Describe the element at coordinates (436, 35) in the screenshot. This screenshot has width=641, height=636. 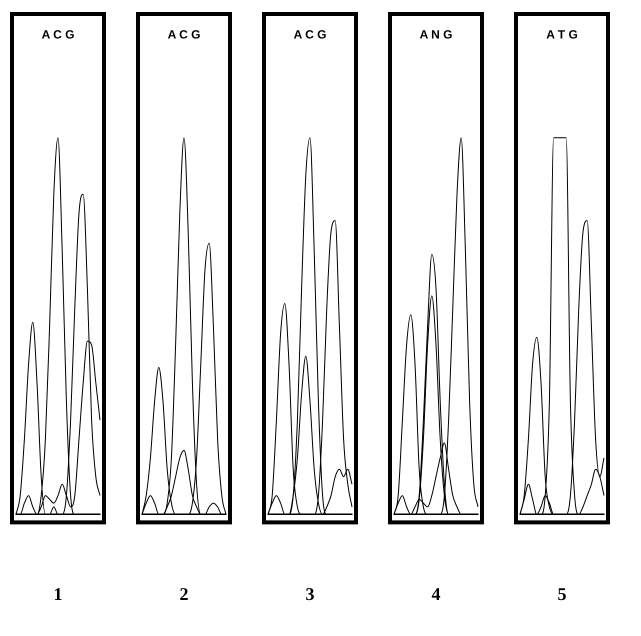
I see `chart-title: A N G` at that location.